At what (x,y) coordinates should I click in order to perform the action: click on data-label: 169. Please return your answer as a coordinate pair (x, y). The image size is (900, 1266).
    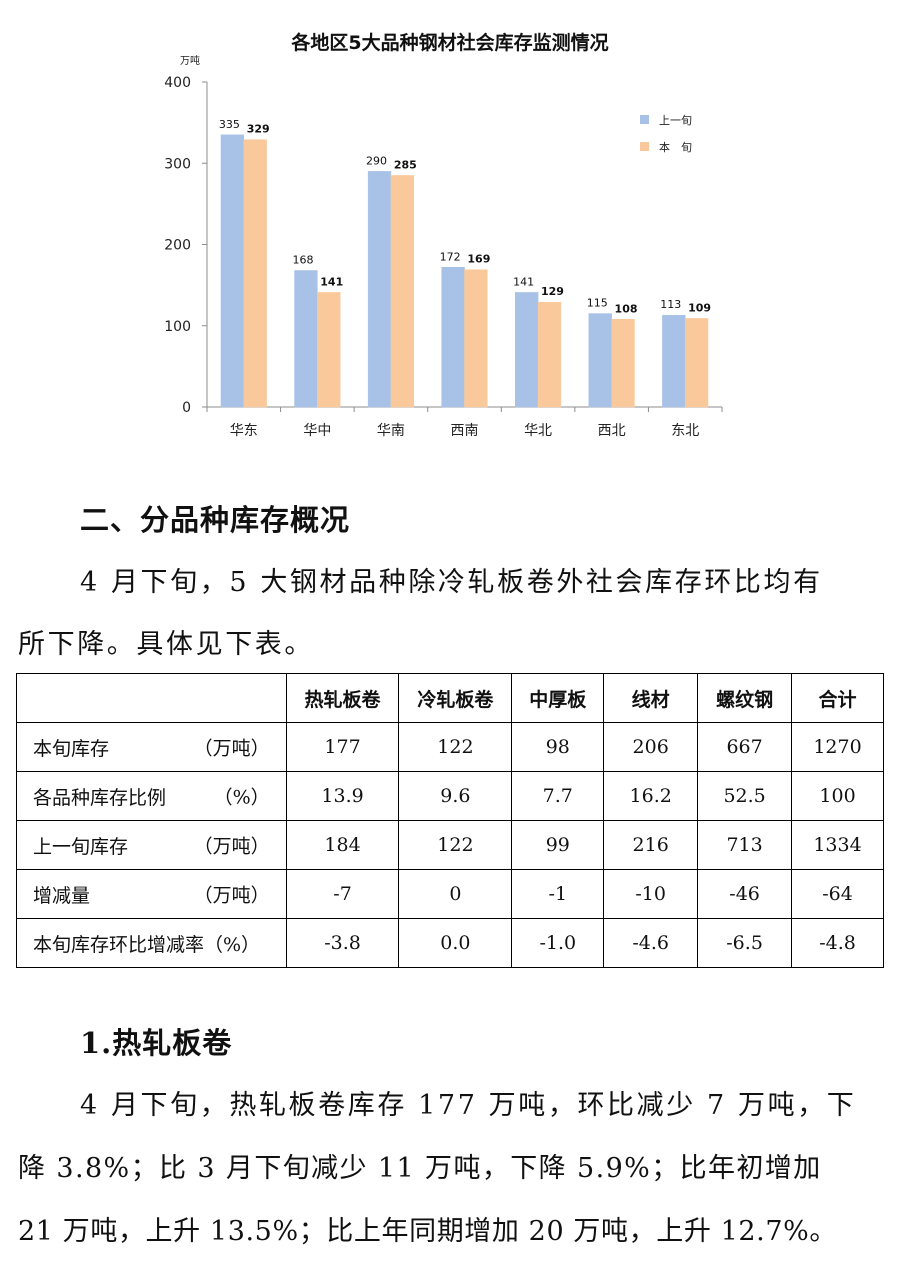
    Looking at the image, I should click on (478, 259).